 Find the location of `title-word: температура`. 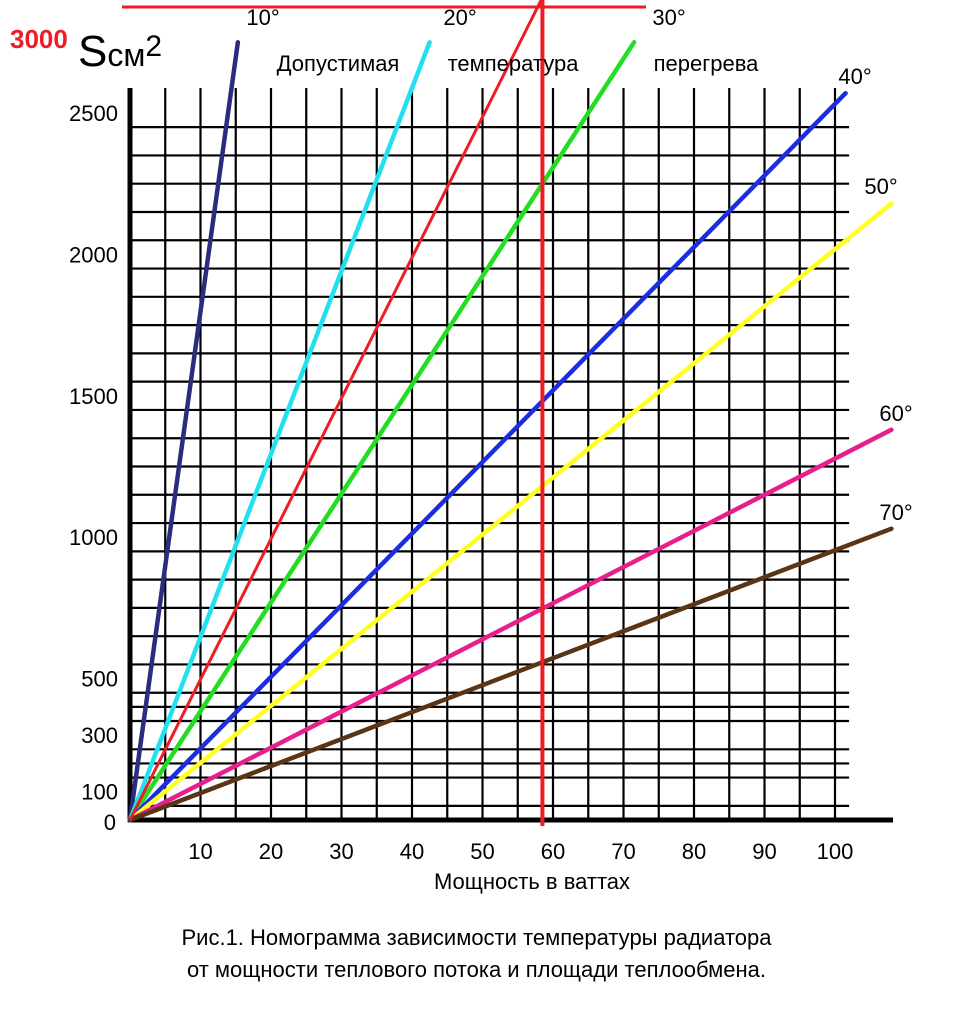

title-word: температура is located at coordinates (514, 63).